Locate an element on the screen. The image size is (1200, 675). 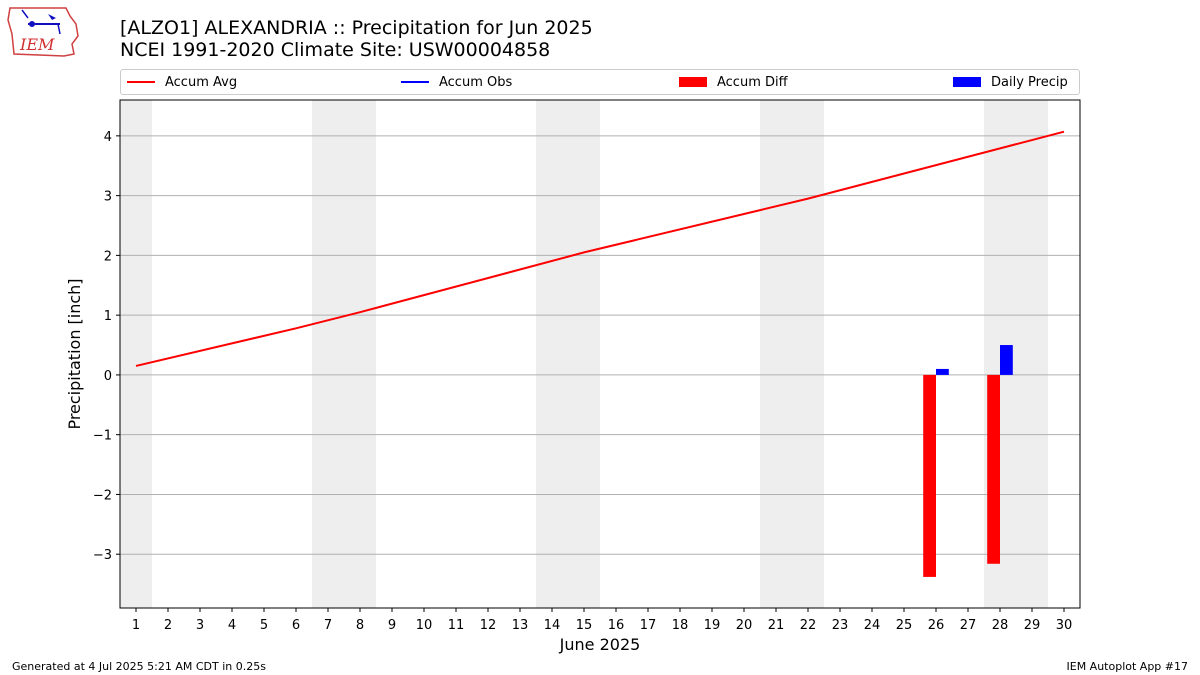
x-tick-label: 23 is located at coordinates (840, 625).